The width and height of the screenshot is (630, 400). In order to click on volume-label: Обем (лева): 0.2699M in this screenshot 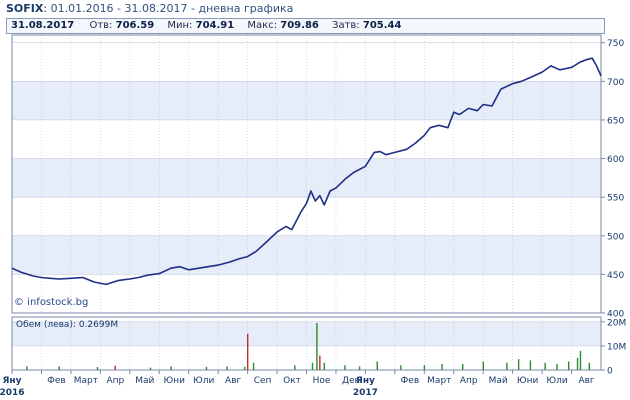, I will do `click(67, 325)`.